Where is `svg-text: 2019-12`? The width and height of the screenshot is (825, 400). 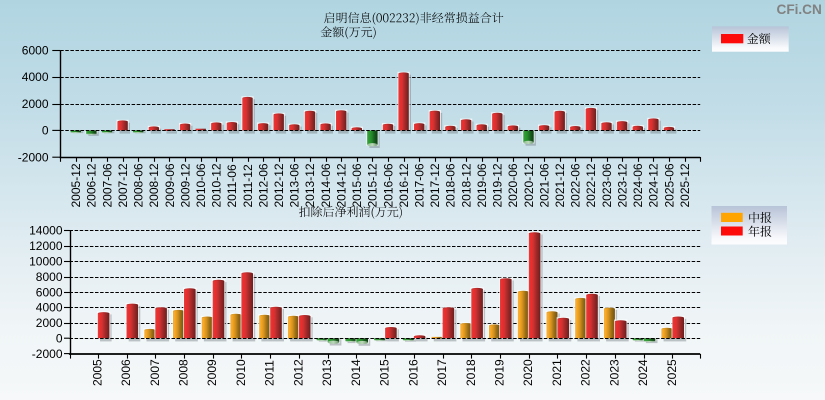
svg-text: 2019-12 is located at coordinates (498, 185).